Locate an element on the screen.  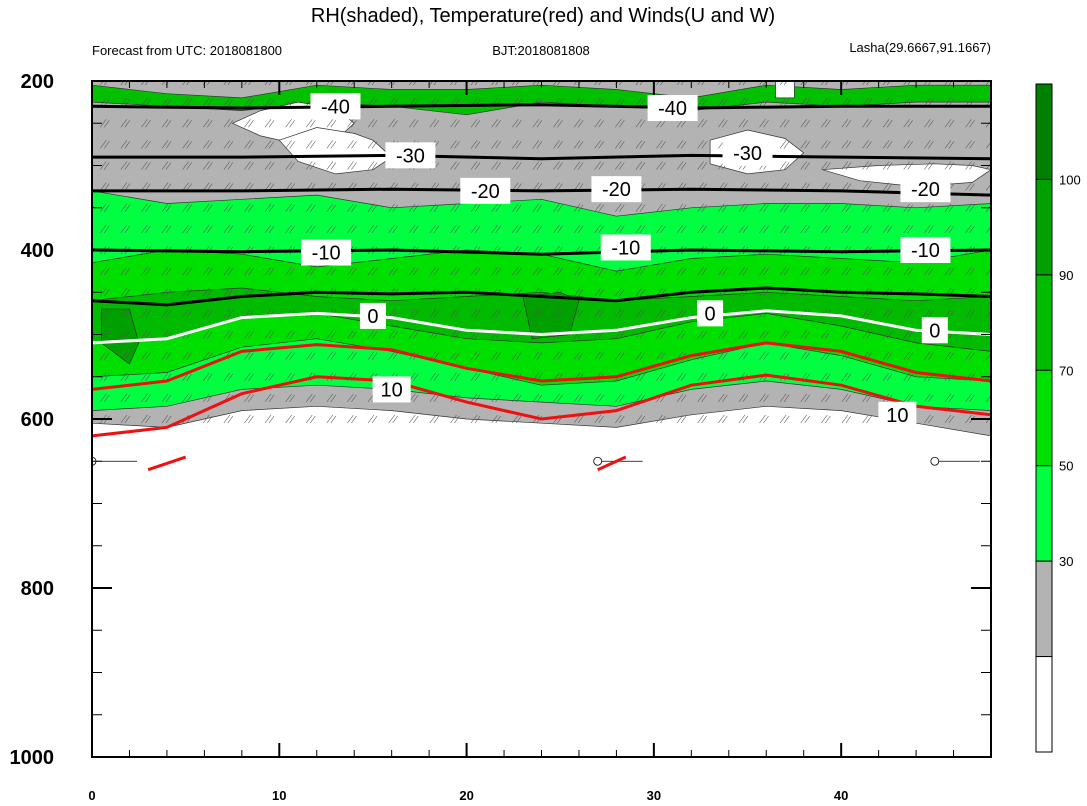
contour-label: -20 is located at coordinates (925, 189).